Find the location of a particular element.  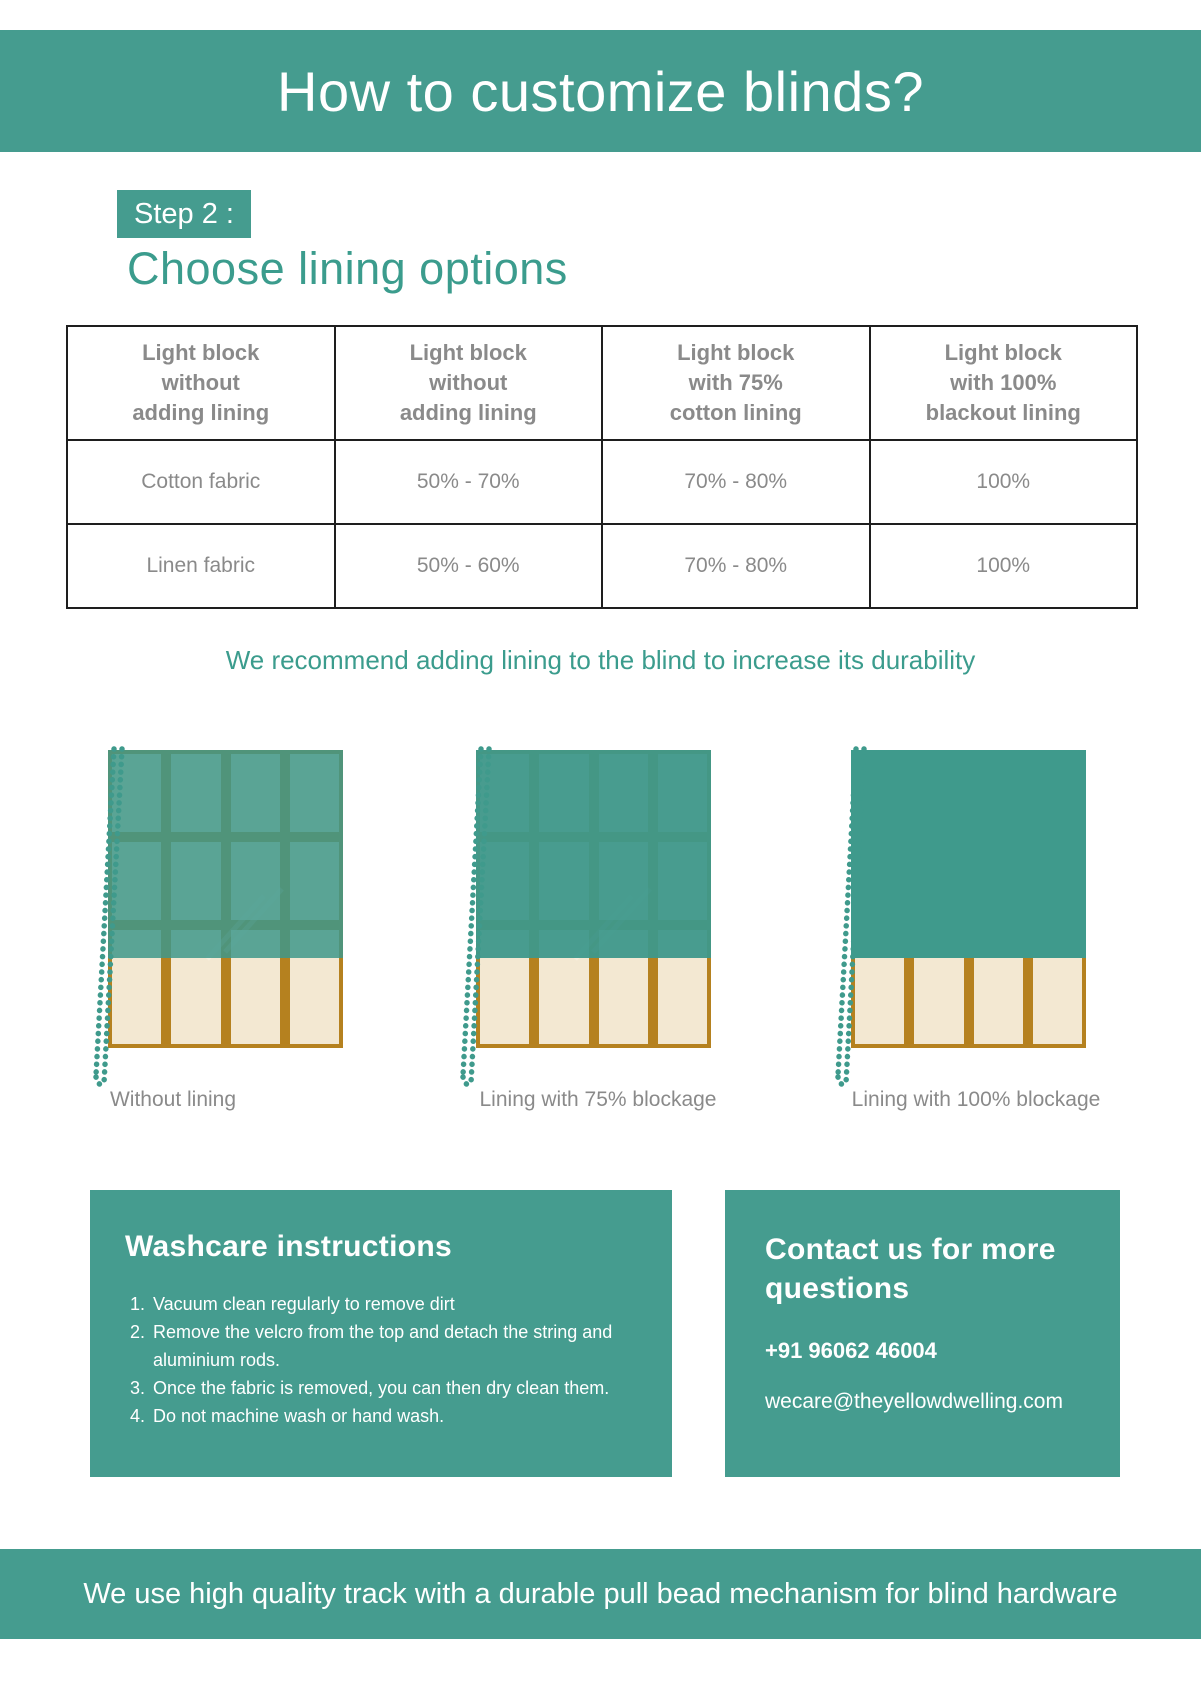

washcare-item: Vacuum clean regularly to remove dirt is located at coordinates (392, 1304).